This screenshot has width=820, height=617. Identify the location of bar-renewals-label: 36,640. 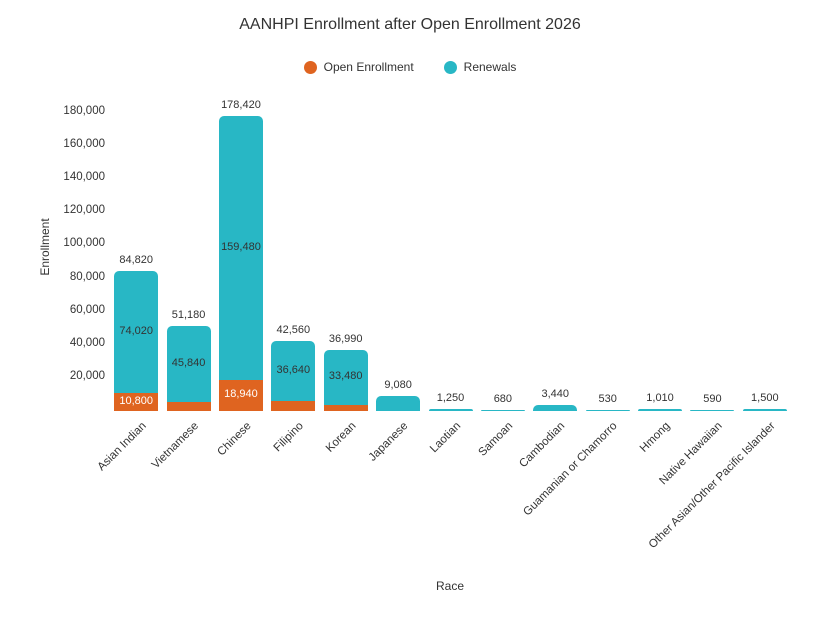
(293, 369).